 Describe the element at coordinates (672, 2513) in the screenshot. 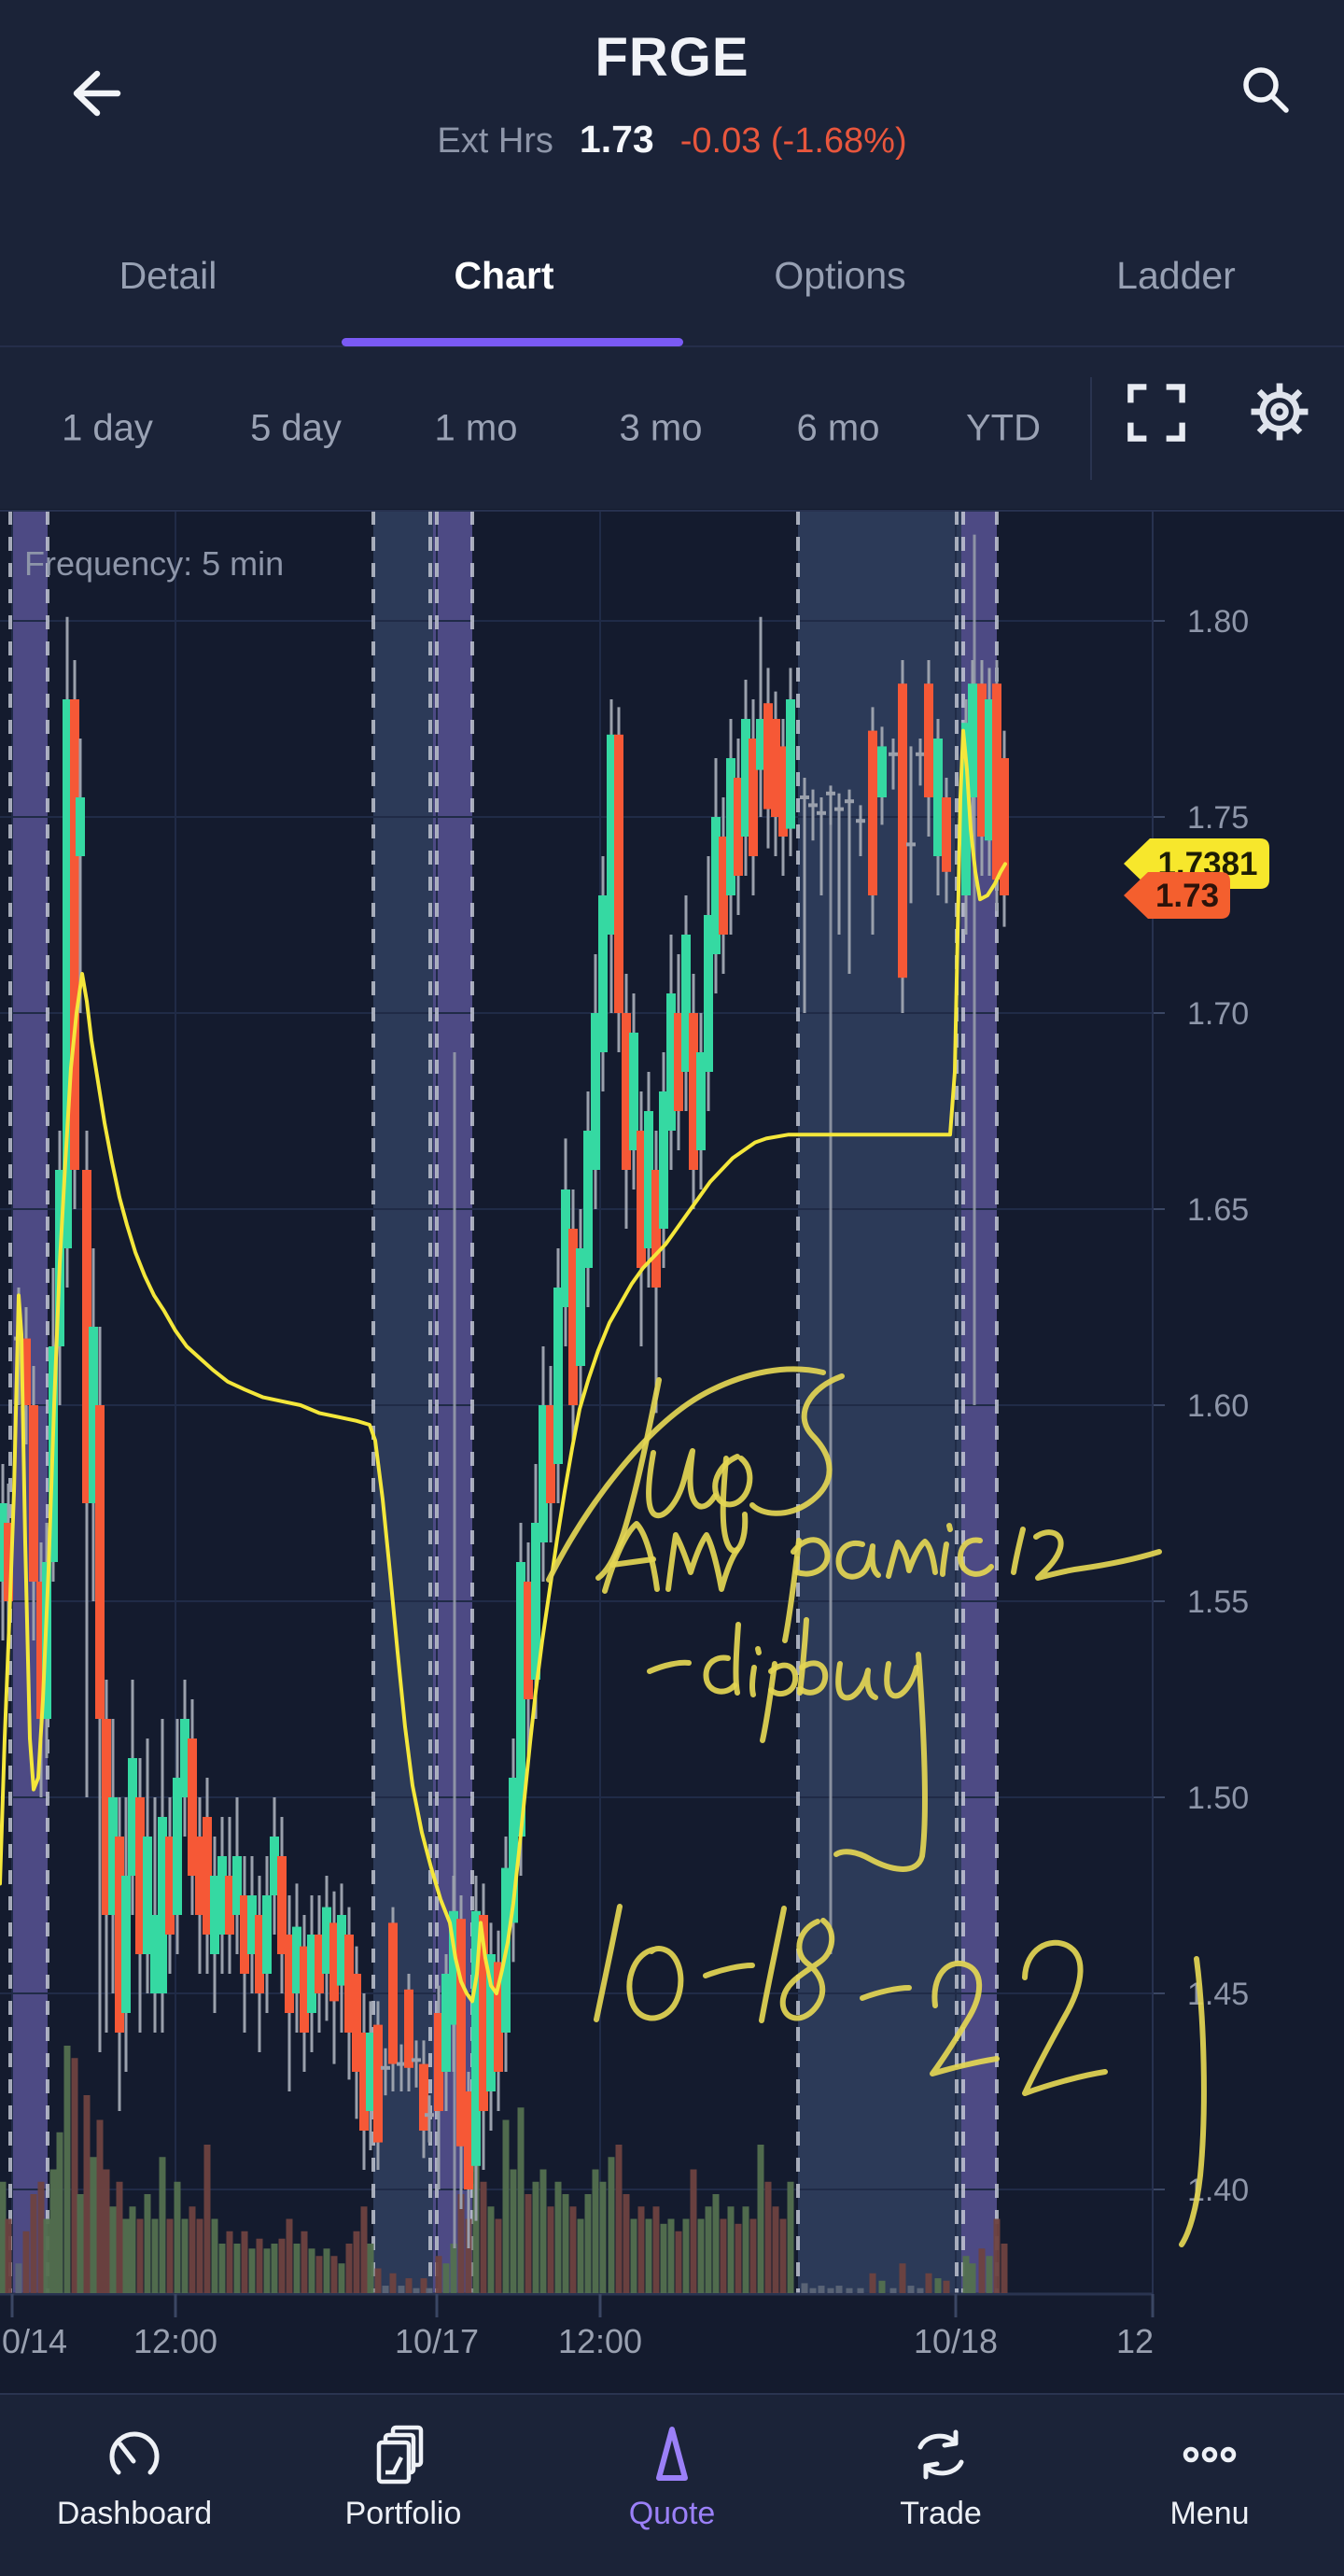

I see `nav-label: Quote` at that location.